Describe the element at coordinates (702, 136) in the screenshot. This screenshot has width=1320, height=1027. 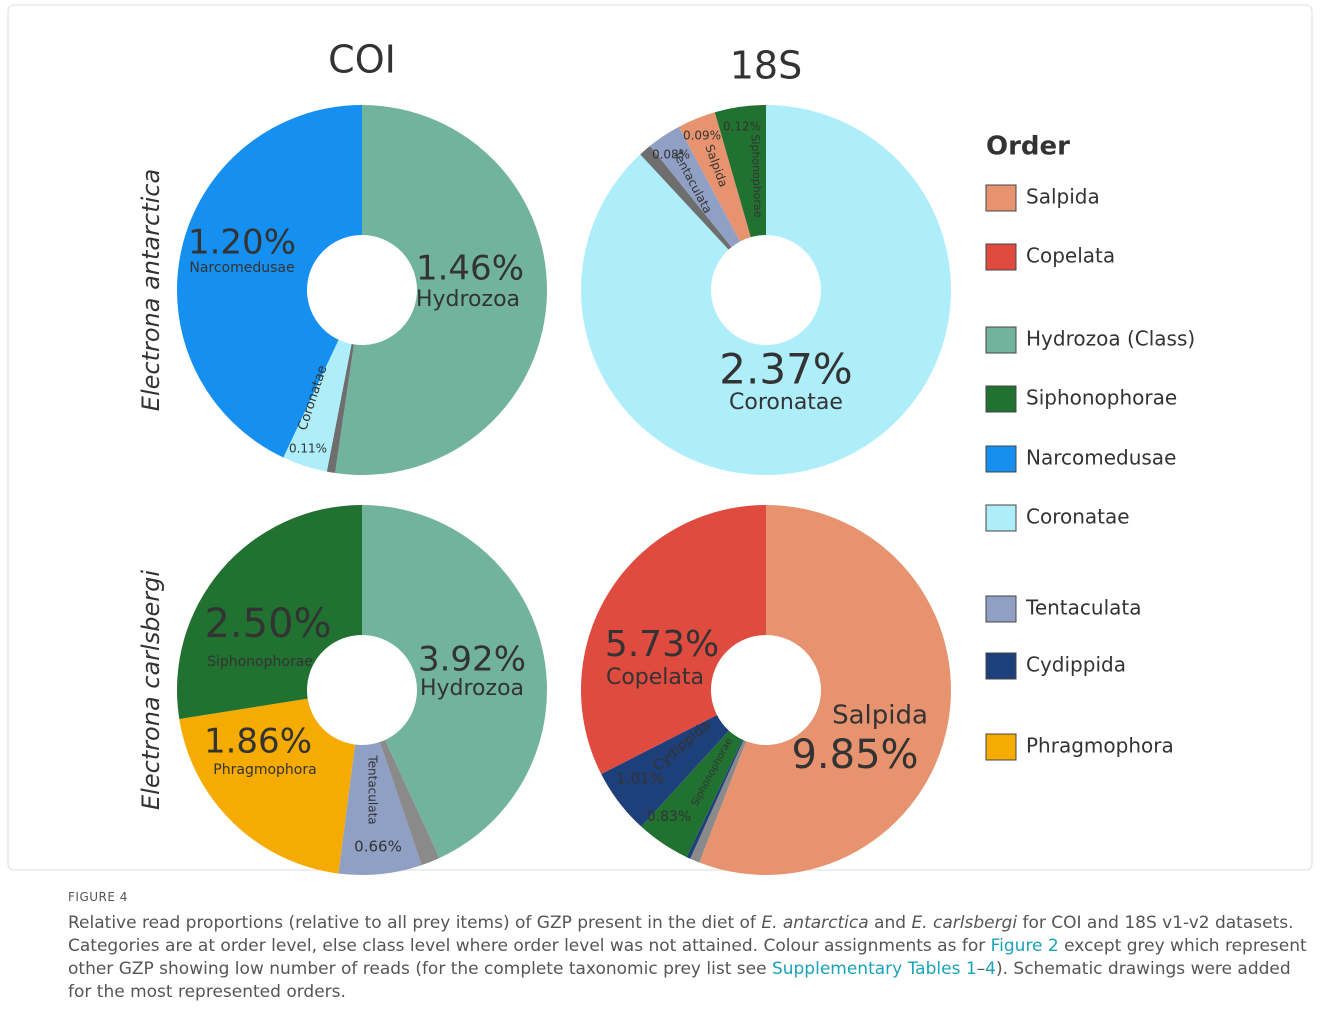
I see `slice-value: 0.09%` at that location.